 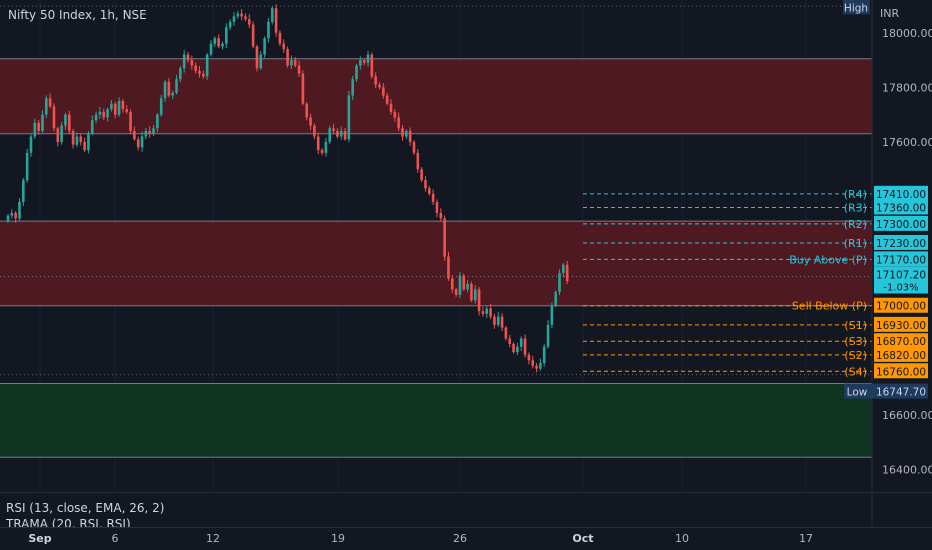 I want to click on price-tick-label: 16400.00, so click(x=907, y=470).